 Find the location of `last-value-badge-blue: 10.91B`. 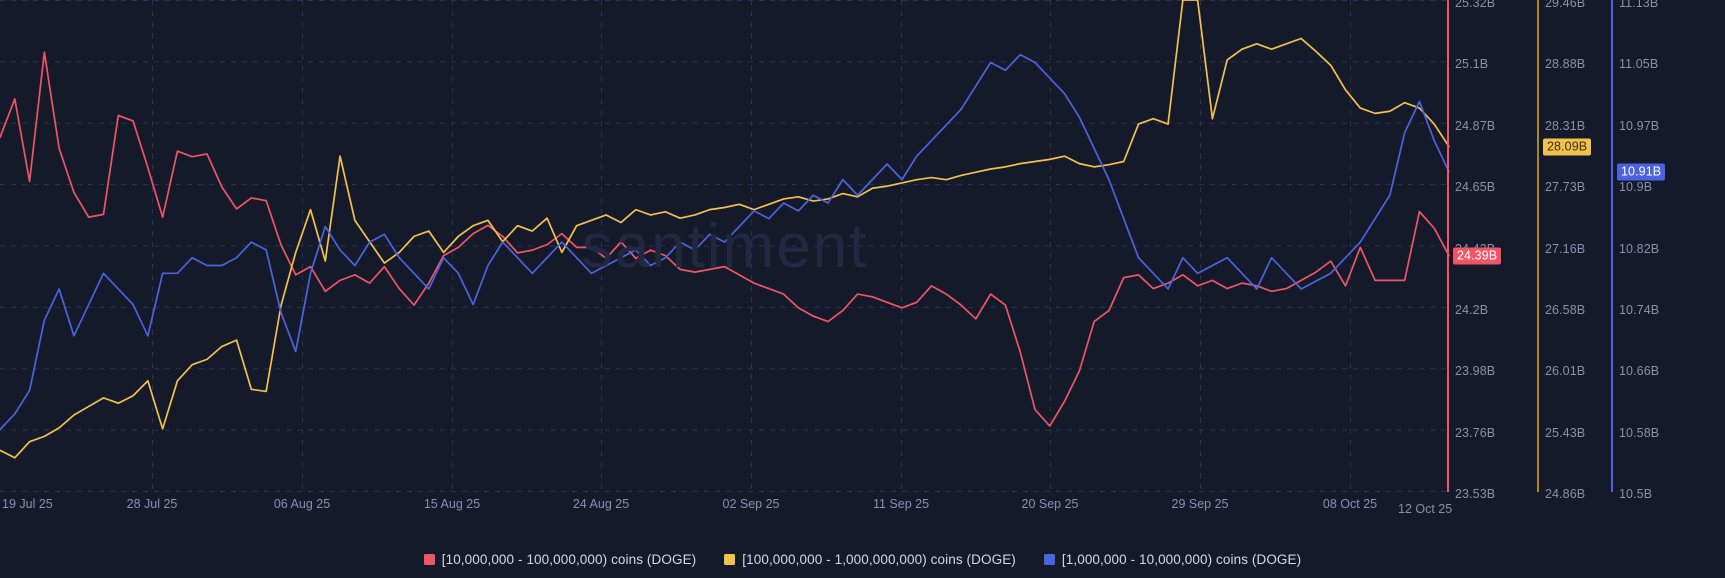

last-value-badge-blue: 10.91B is located at coordinates (1641, 172).